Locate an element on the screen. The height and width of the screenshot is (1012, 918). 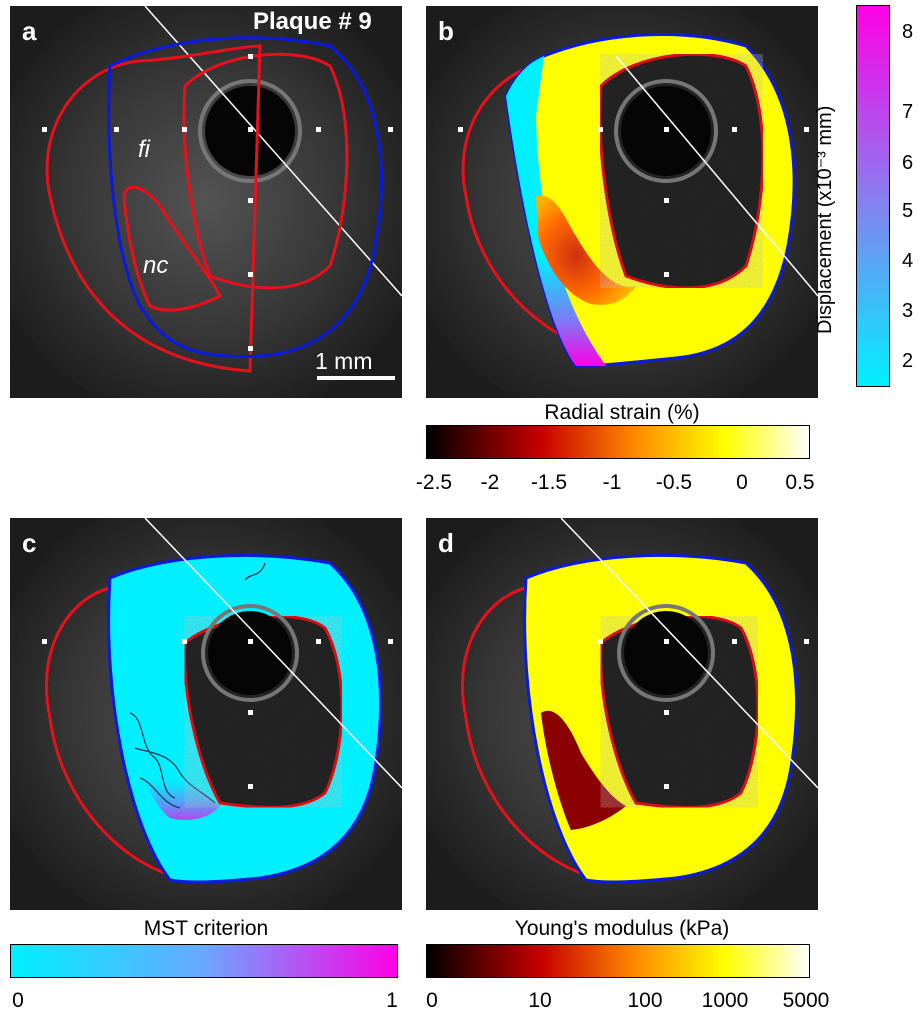
scale-bar-label: 1 mm is located at coordinates (344, 361).